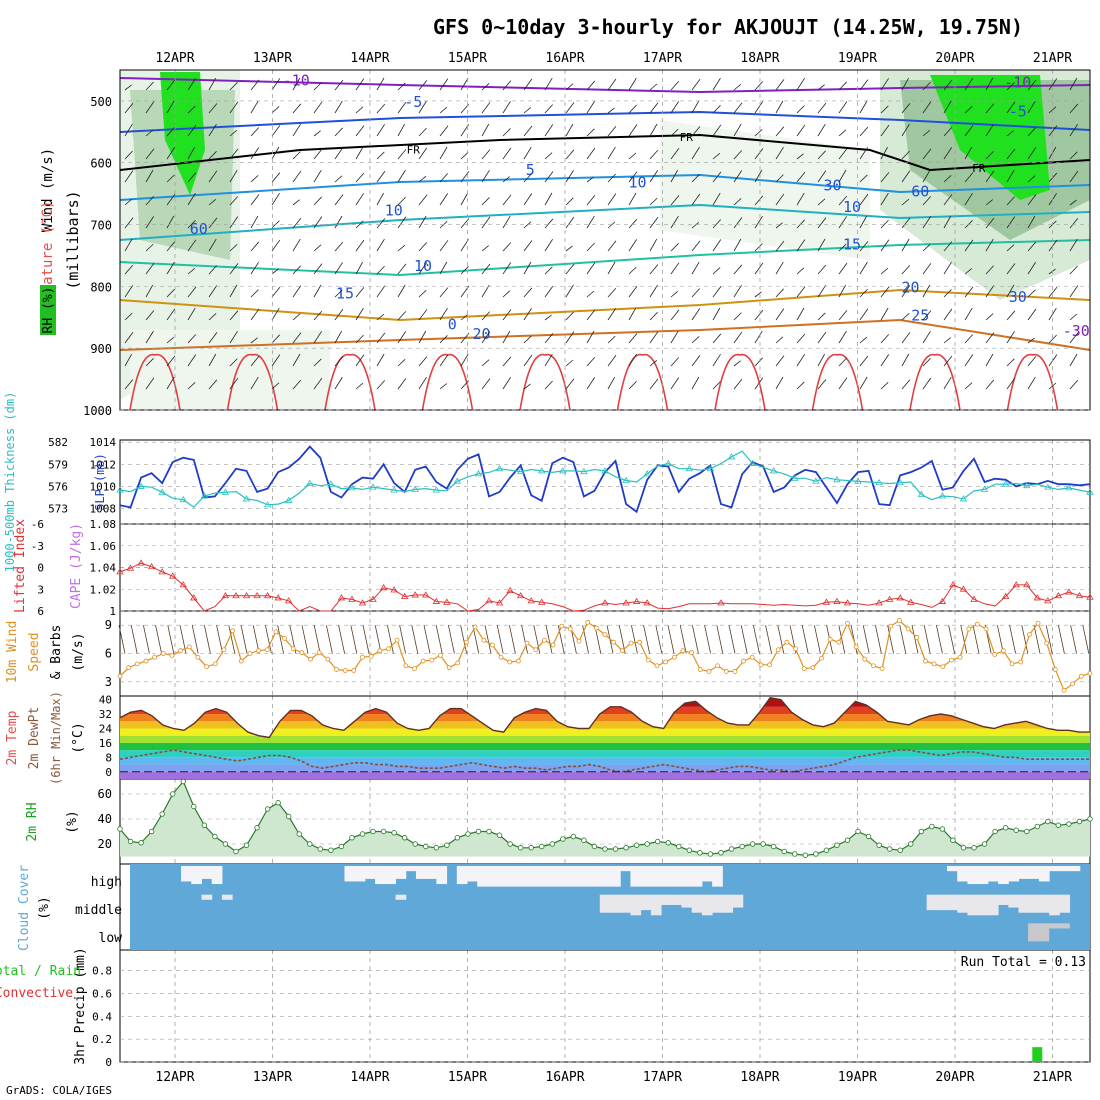 The width and height of the screenshot is (1100, 1100). Describe the element at coordinates (605, 1006) in the screenshot. I see `precip-panel-frame` at that location.